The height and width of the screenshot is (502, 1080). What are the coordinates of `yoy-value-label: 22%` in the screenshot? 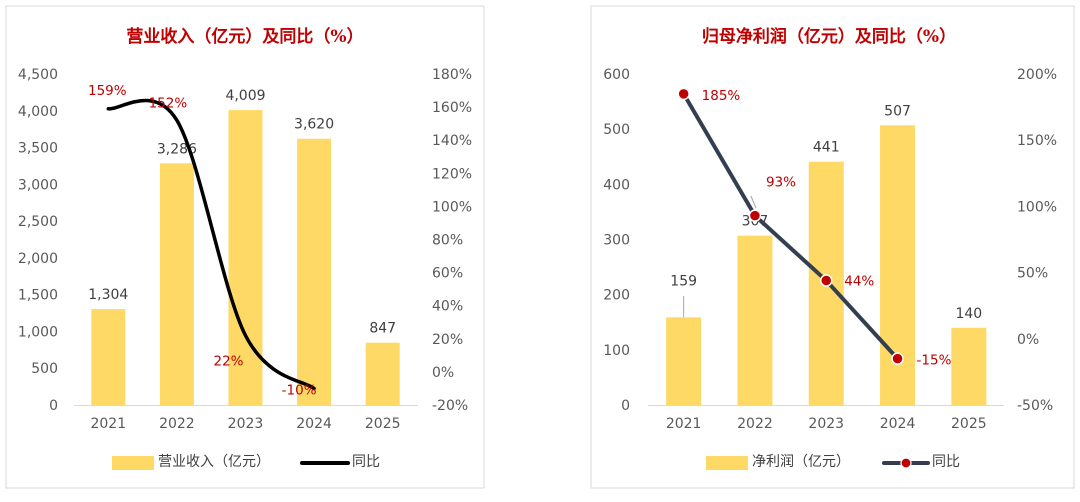 It's located at (228, 361).